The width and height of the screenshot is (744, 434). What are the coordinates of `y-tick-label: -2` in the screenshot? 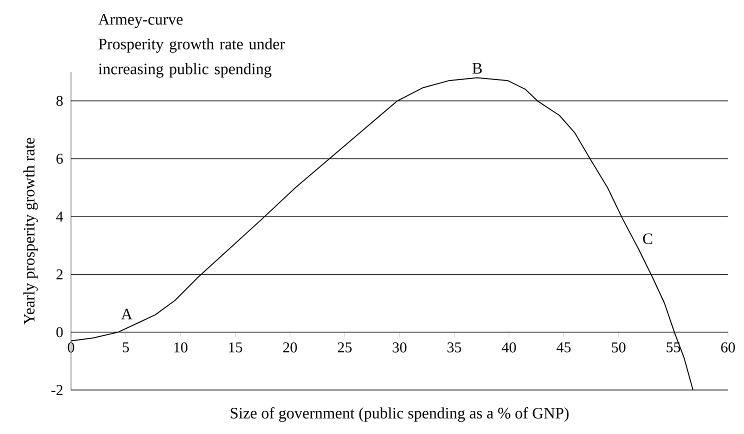 It's located at (56, 390).